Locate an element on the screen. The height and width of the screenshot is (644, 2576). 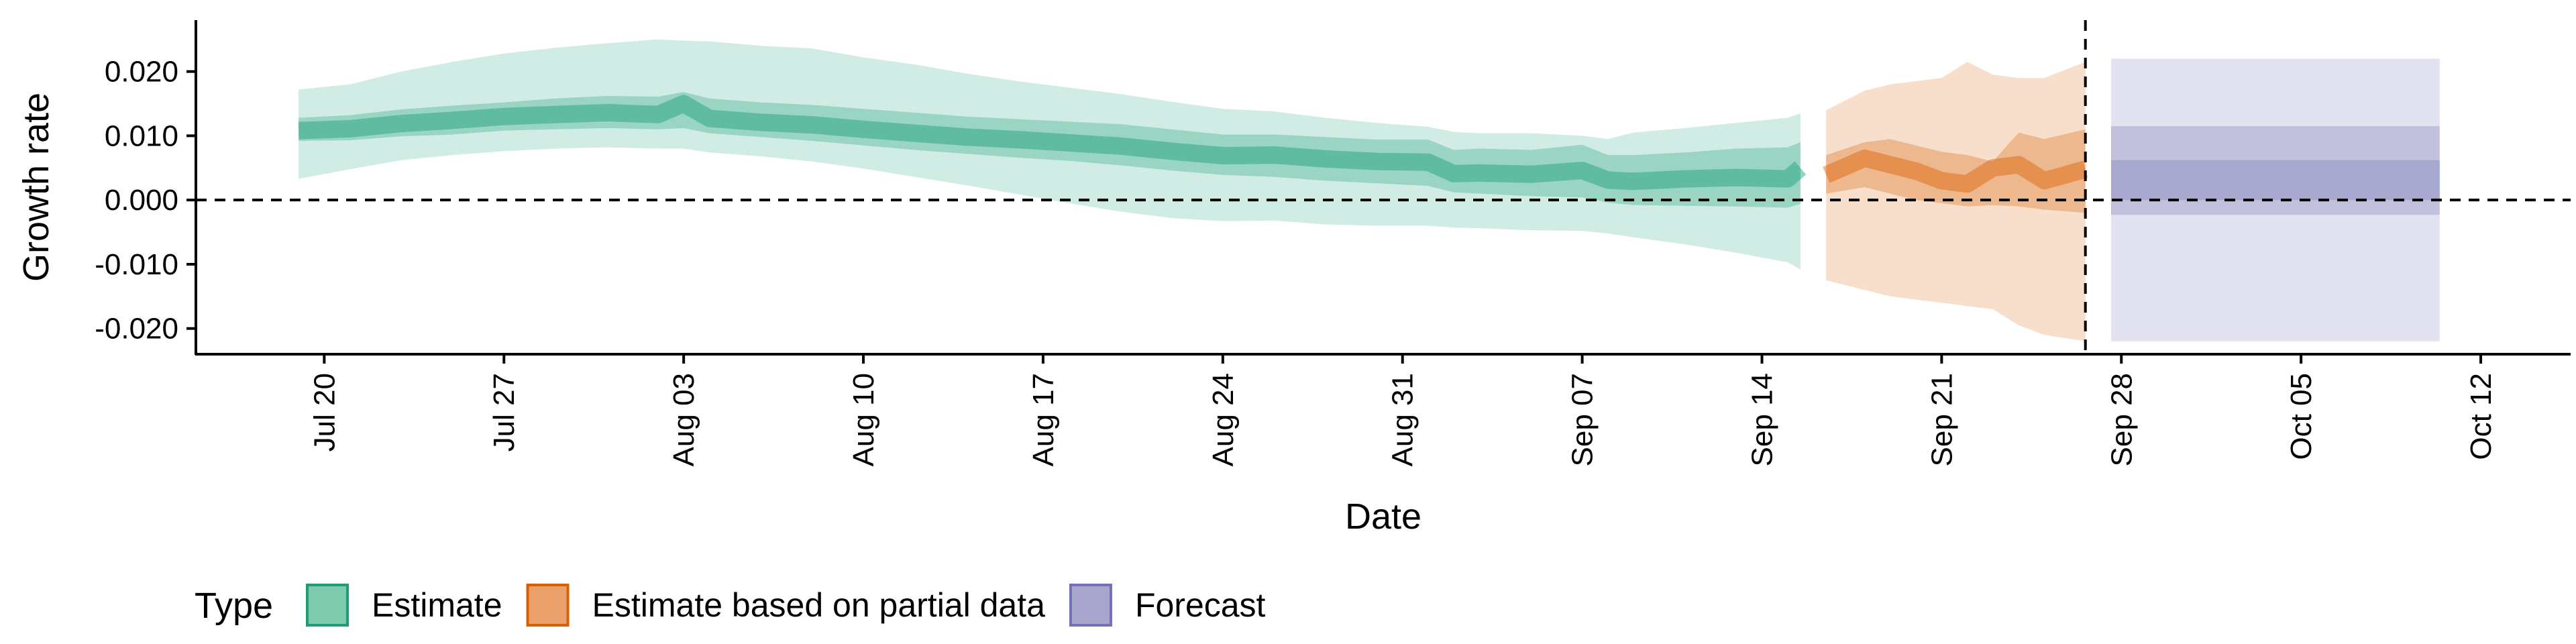
legend-swatch-estimate-based-on-partial-data is located at coordinates (548, 605).